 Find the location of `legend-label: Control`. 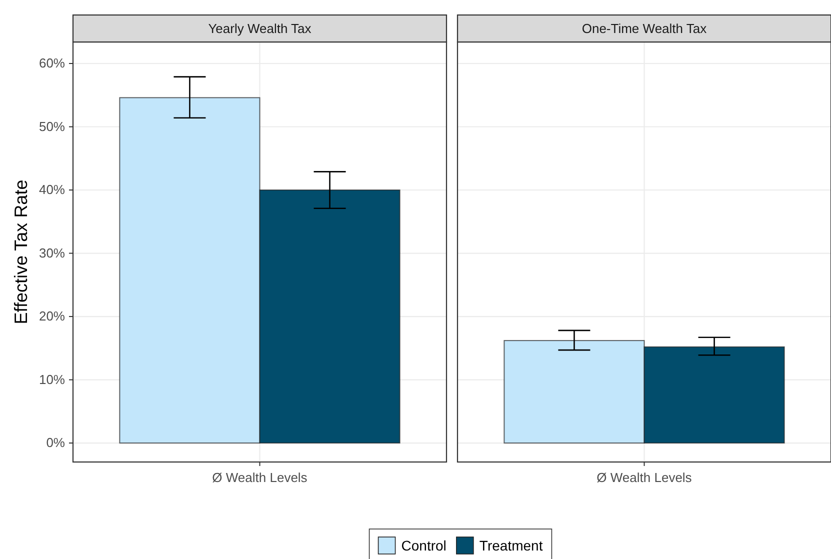

legend-label: Control is located at coordinates (423, 546).